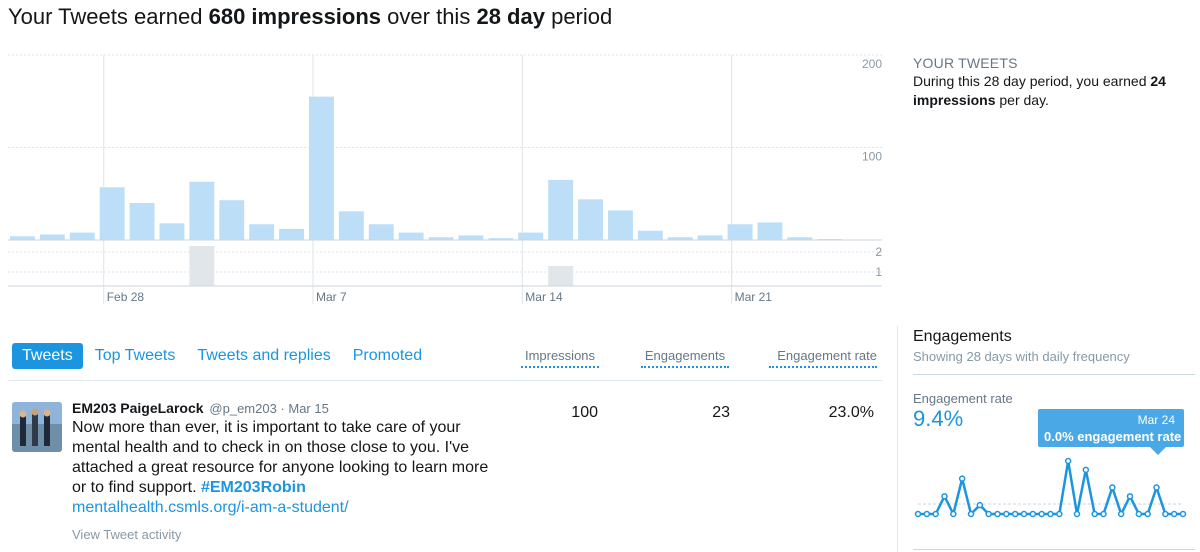 The image size is (1200, 552). I want to click on engagement-rate-chart, so click(1050, 487).